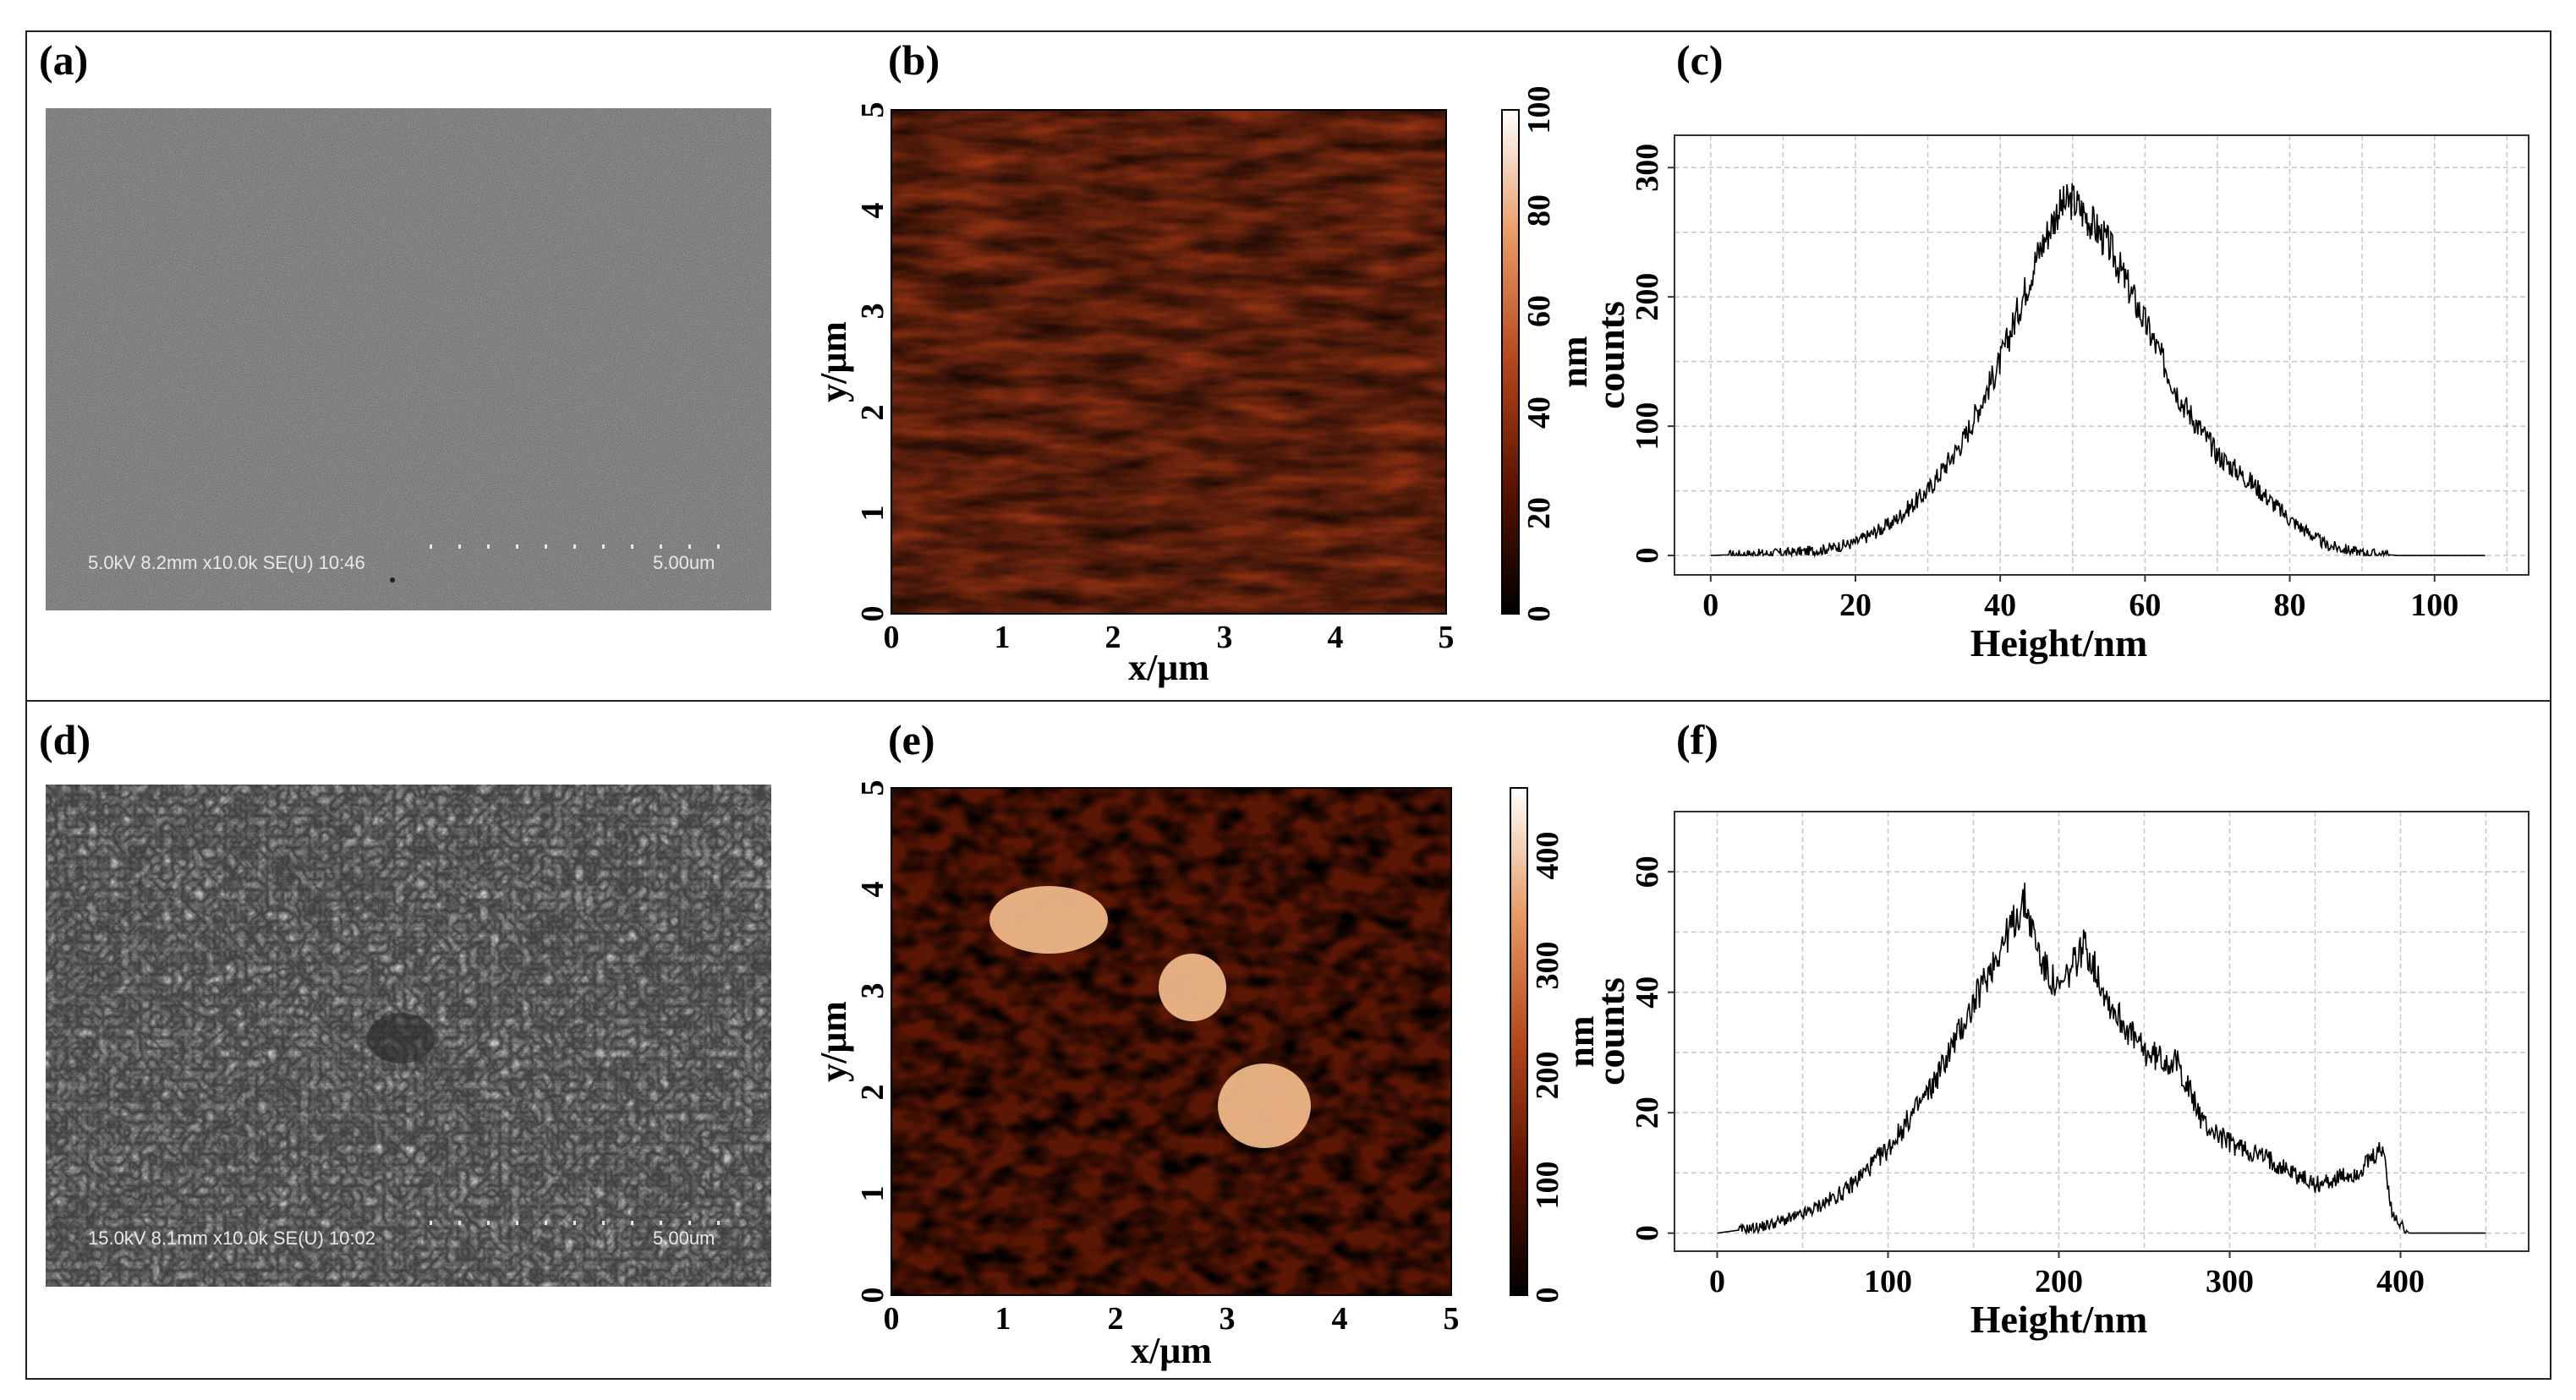  I want to click on histogram-chart-c: 0 20 40 60 80 100 0 100 200 300 Height/nm counts, so click(2059, 399).